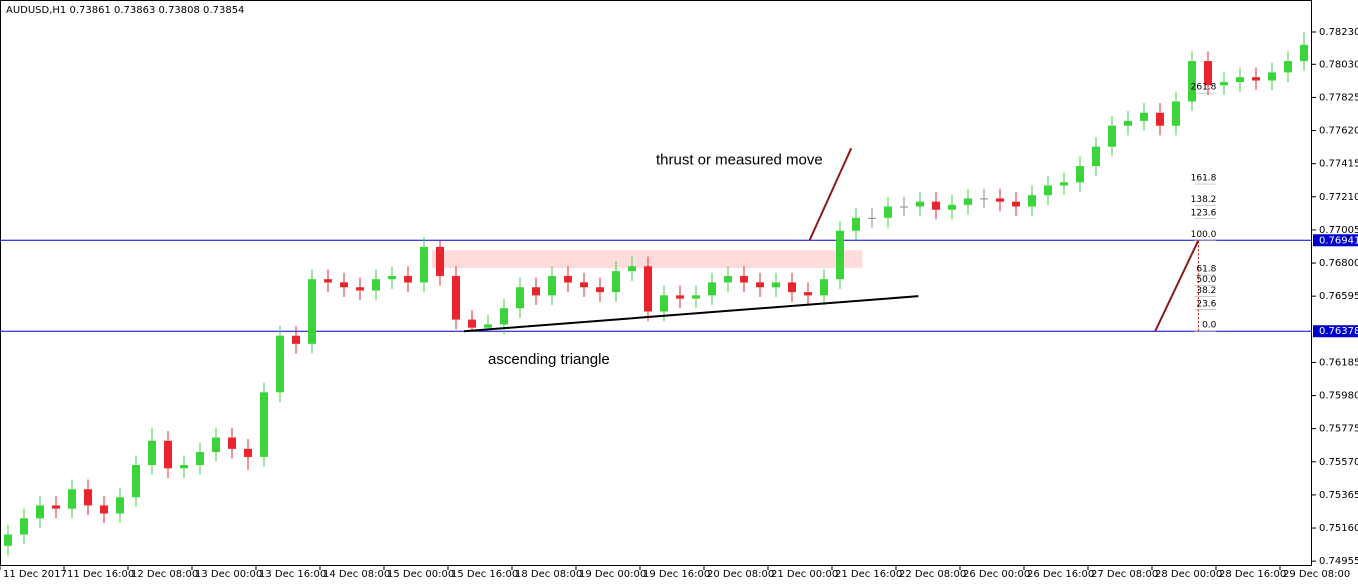 The width and height of the screenshot is (1358, 584). I want to click on fibo-label: 0.0, so click(1209, 326).